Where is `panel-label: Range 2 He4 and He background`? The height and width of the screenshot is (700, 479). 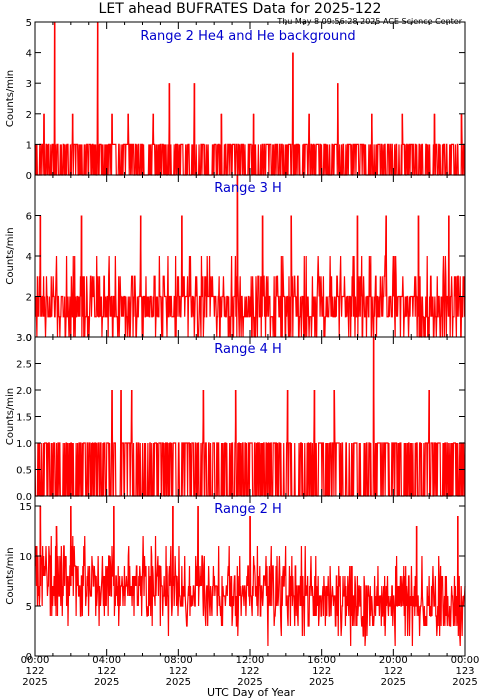 panel-label: Range 2 He4 and He background is located at coordinates (247, 36).